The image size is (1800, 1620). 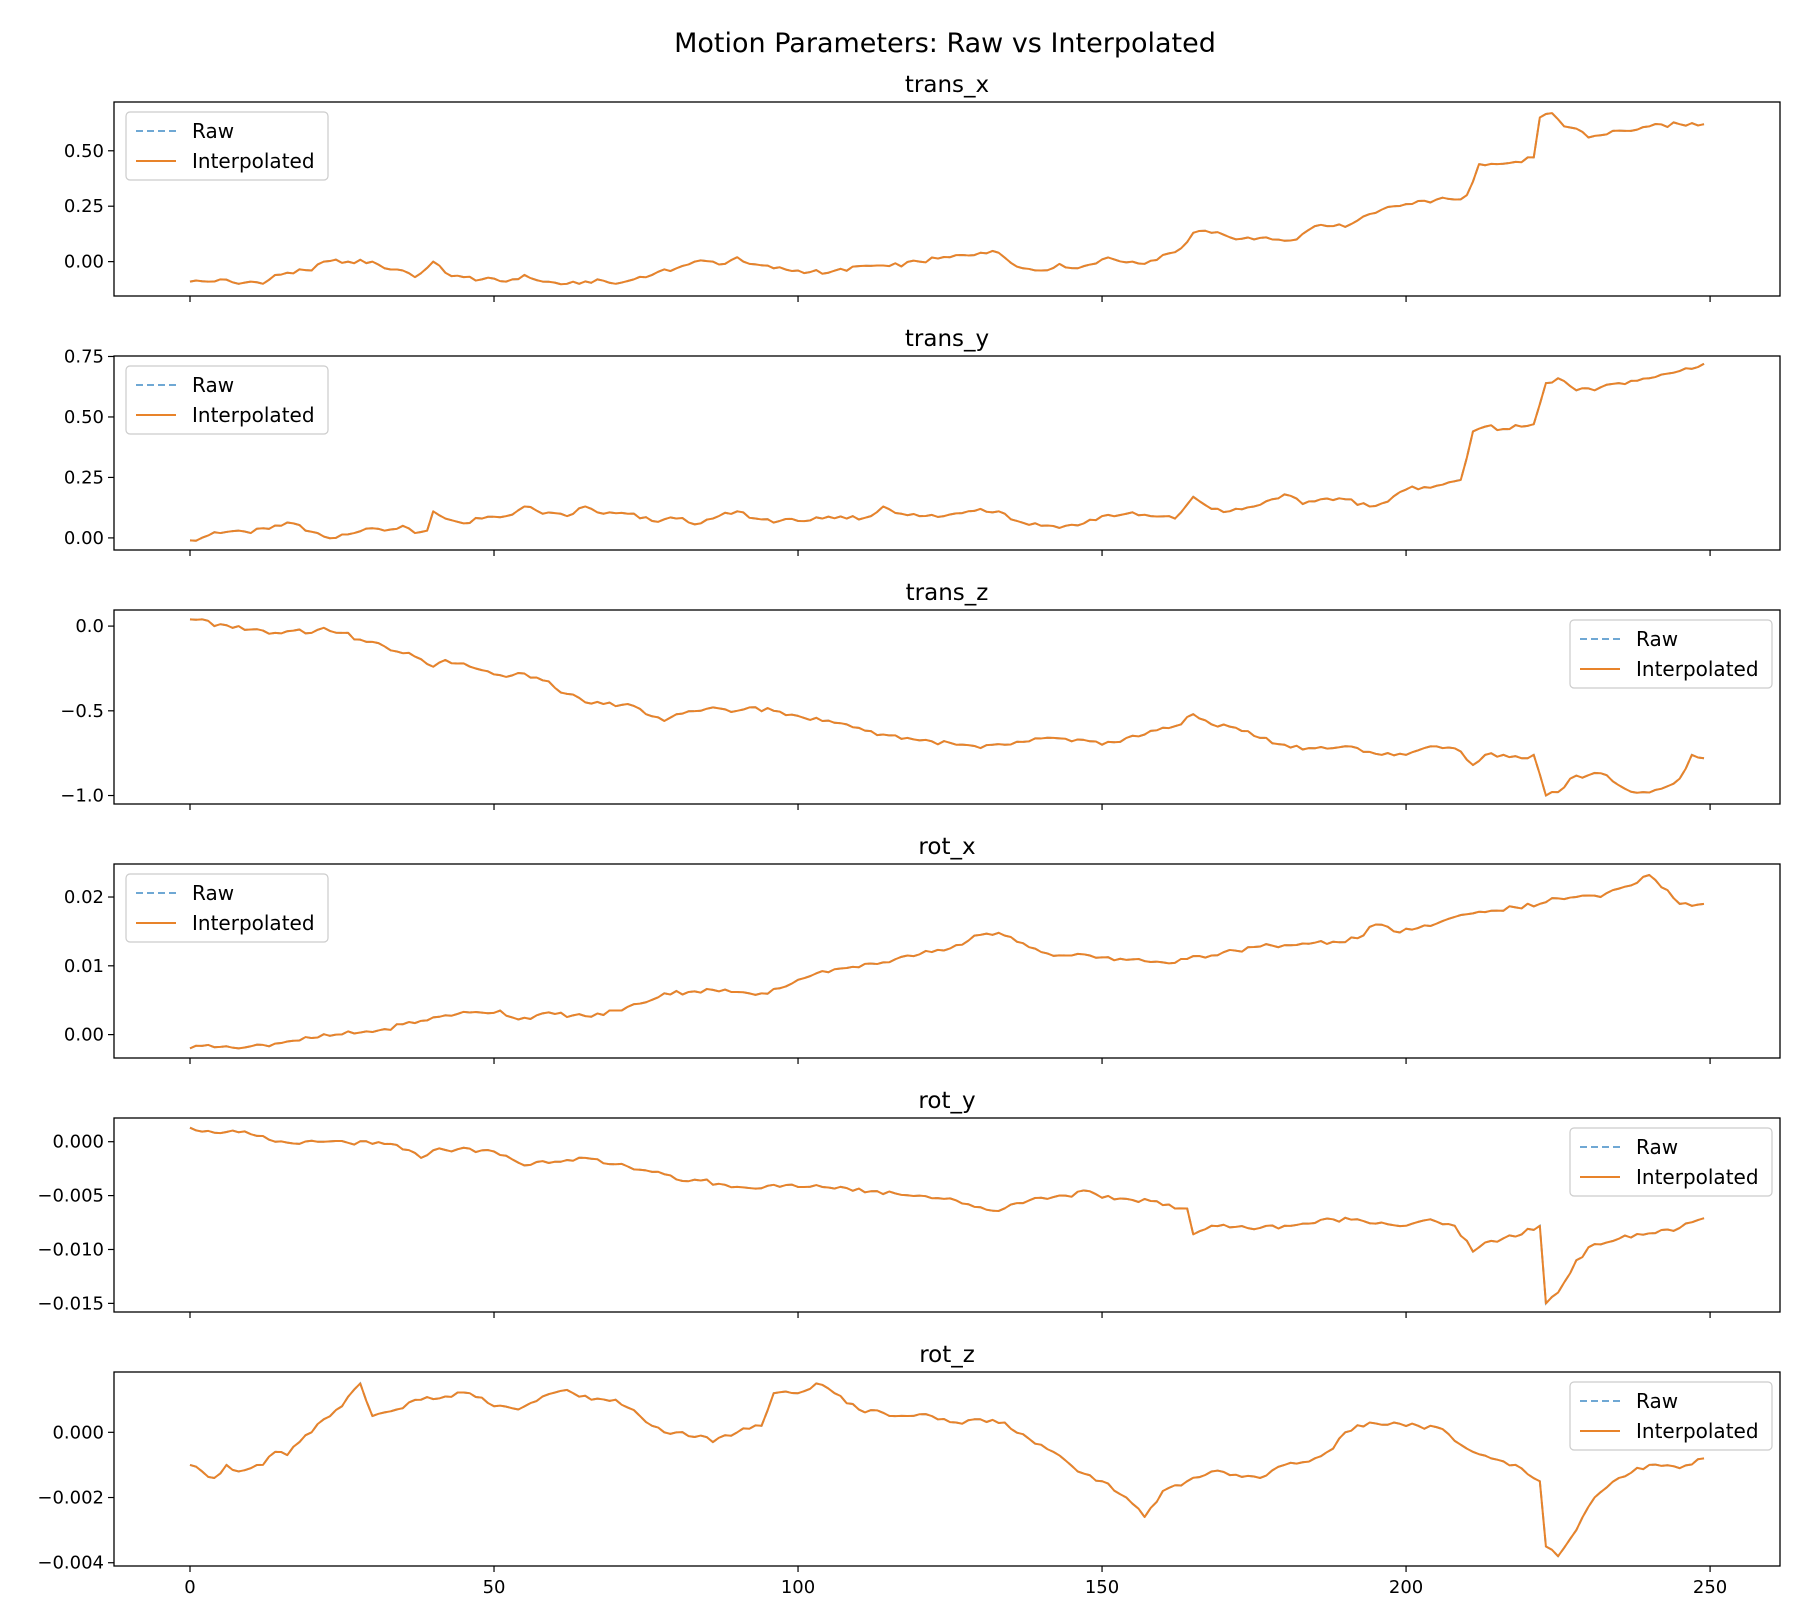 What do you see at coordinates (84, 897) in the screenshot?
I see `y-tick-label: 0.02` at bounding box center [84, 897].